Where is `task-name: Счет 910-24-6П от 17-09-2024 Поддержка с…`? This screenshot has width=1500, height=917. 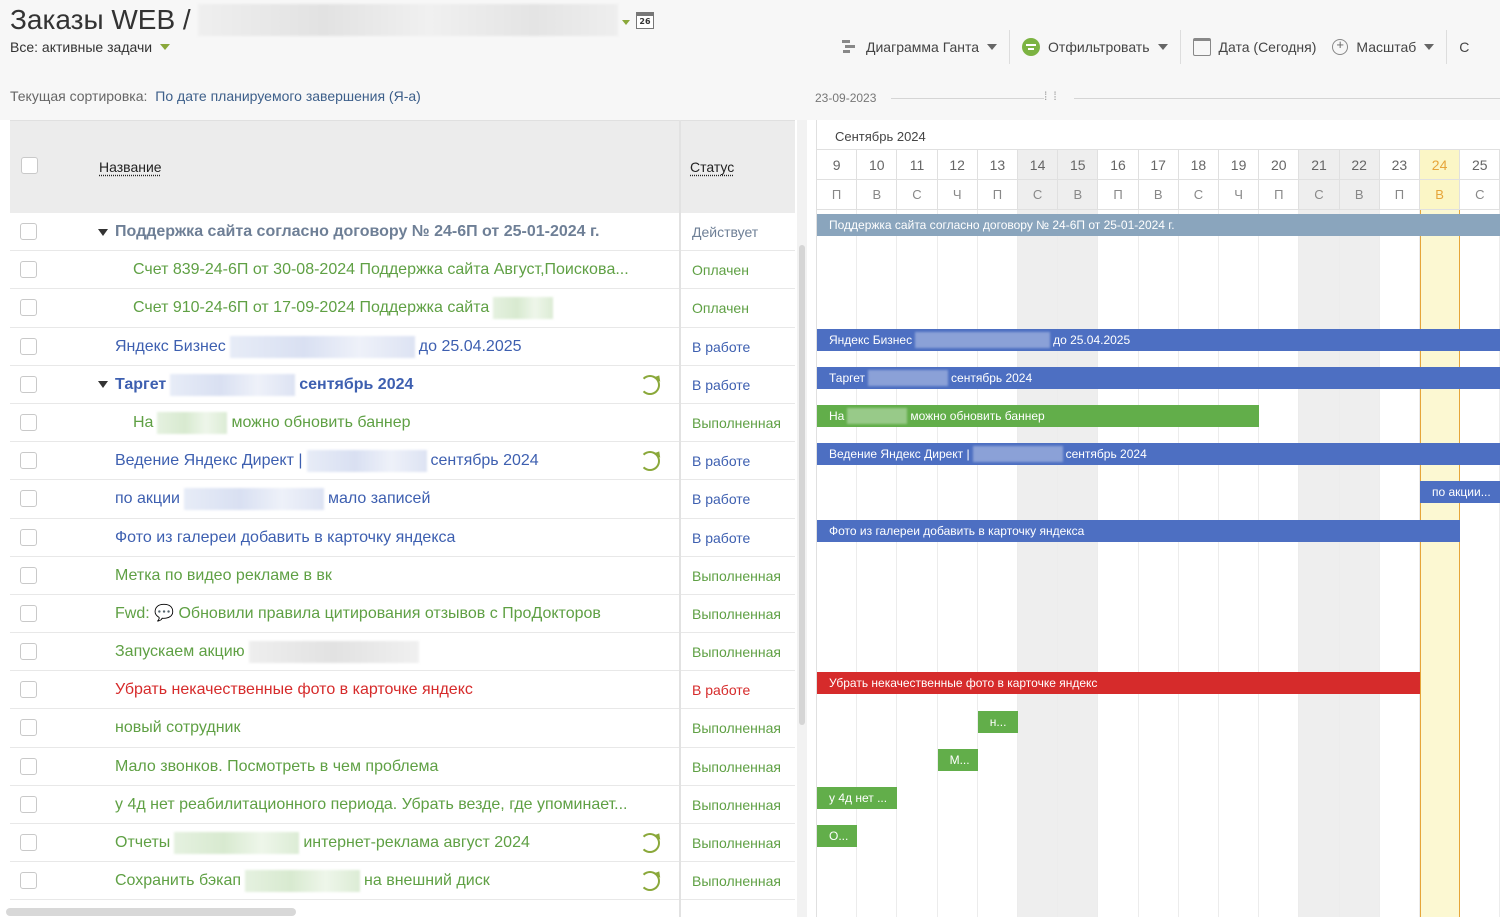
task-name: Счет 910-24-6П от 17-09-2024 Поддержка с… is located at coordinates (345, 308).